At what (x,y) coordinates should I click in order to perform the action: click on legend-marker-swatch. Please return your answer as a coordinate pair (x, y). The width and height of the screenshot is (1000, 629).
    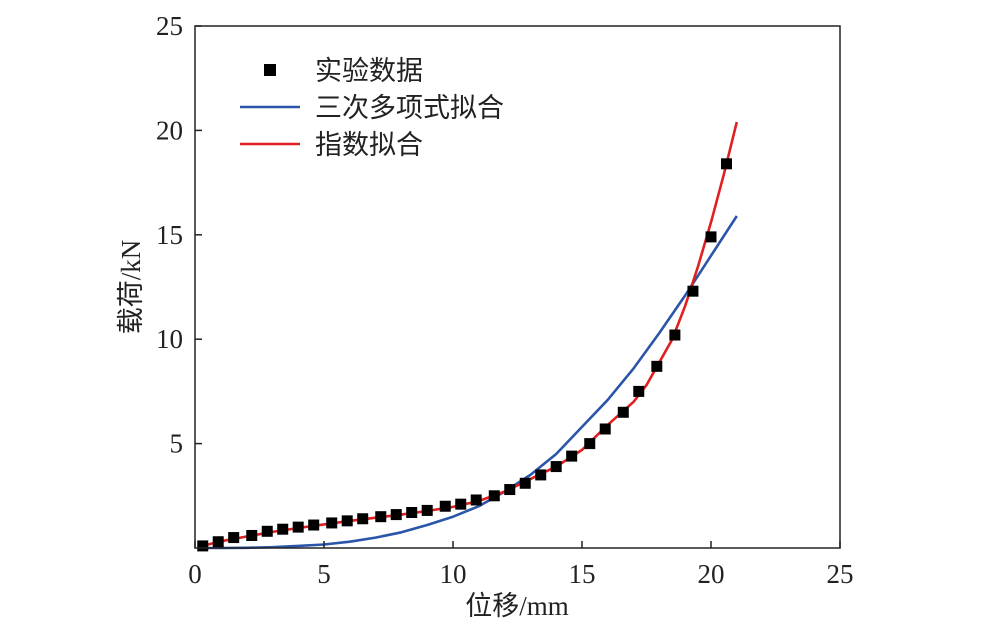
    Looking at the image, I should click on (270, 70).